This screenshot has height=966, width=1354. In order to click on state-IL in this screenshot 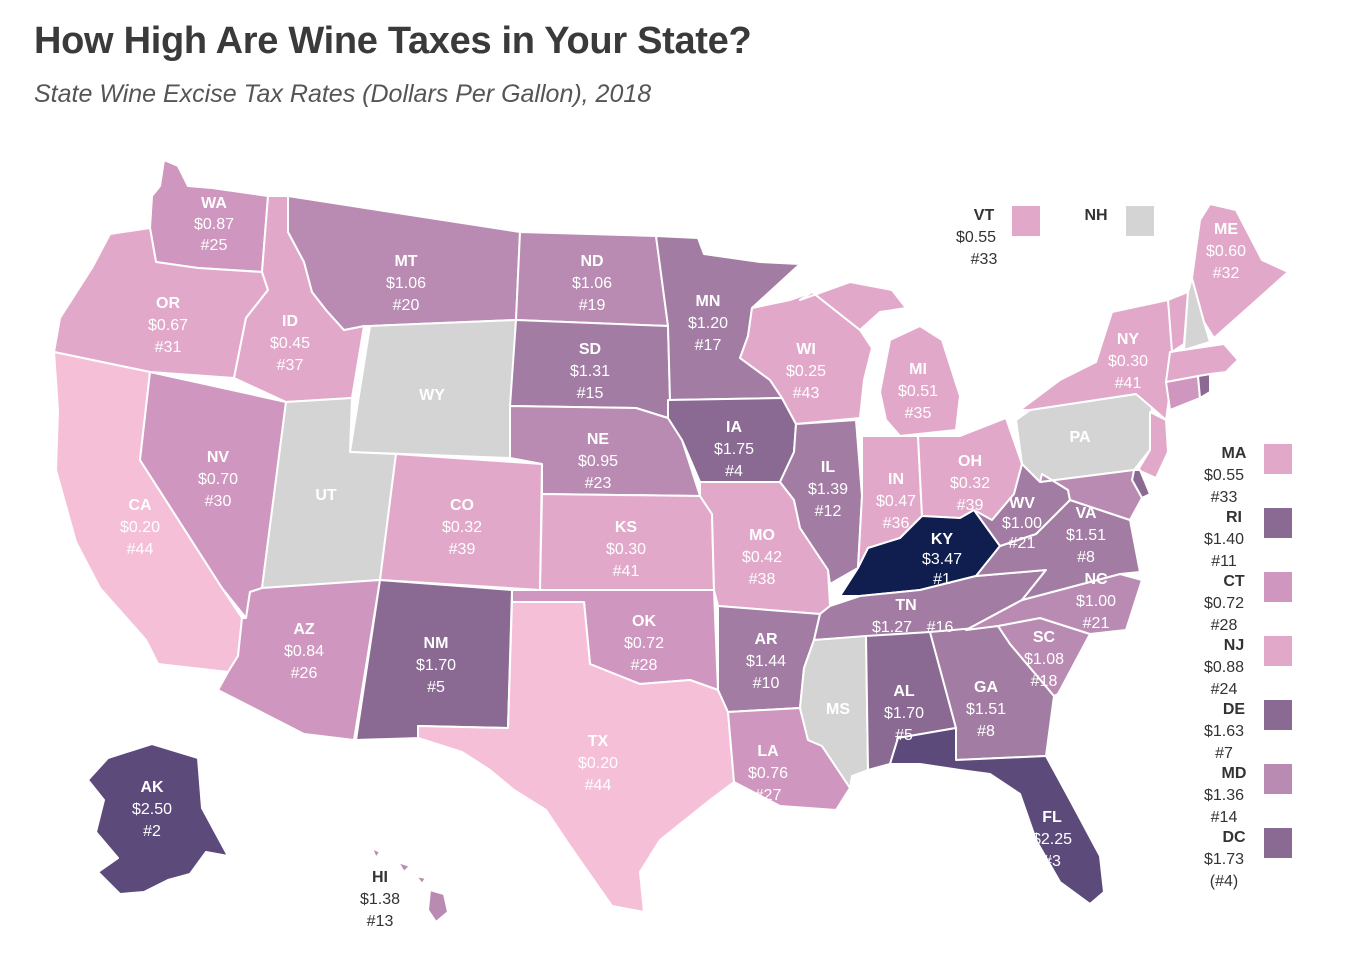, I will do `click(821, 502)`.